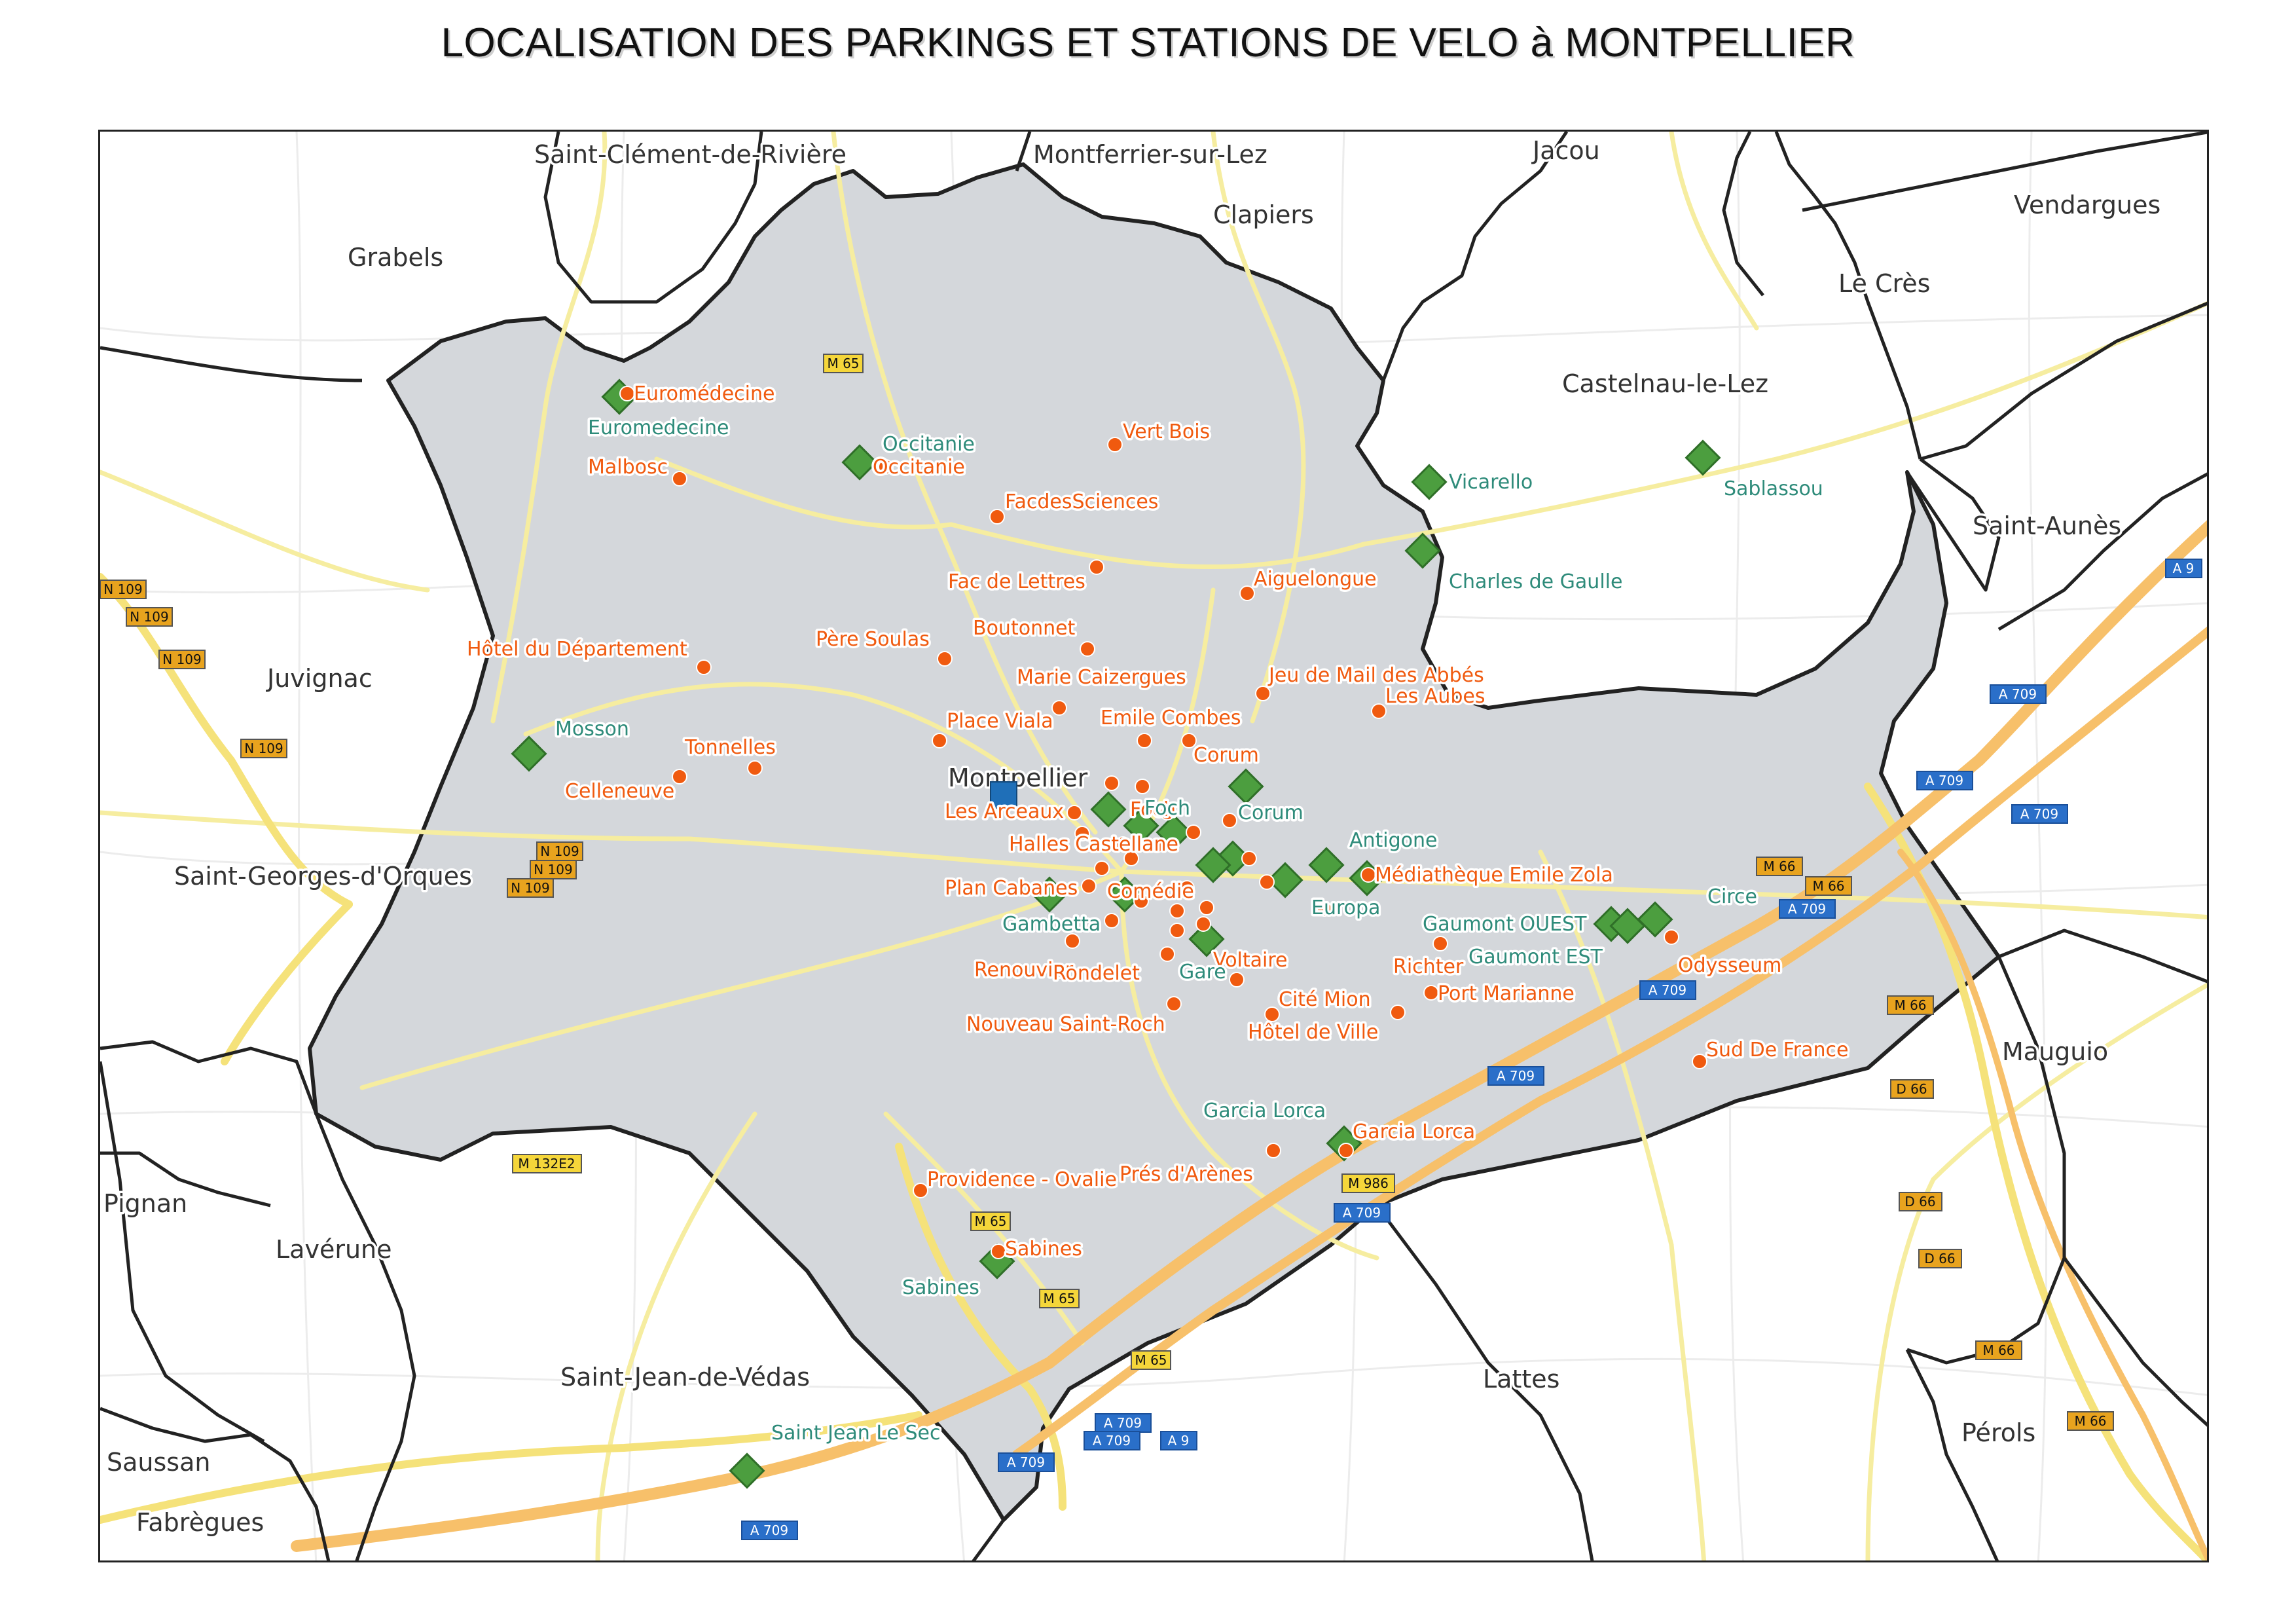 The height and width of the screenshot is (1624, 2296). What do you see at coordinates (319, 678) in the screenshot?
I see `commune-label: Juvignac` at bounding box center [319, 678].